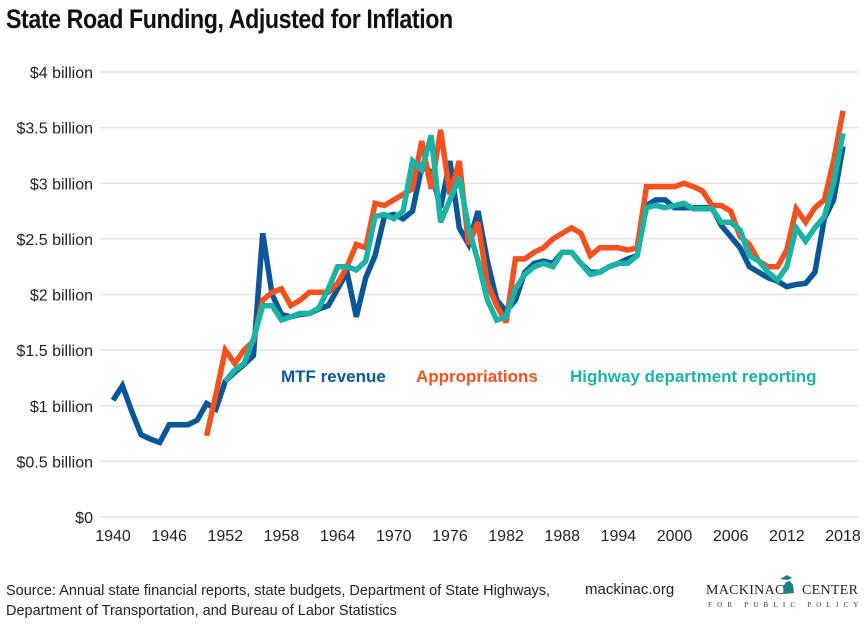 Image resolution: width=864 pixels, height=625 pixels. What do you see at coordinates (84, 518) in the screenshot?
I see `y-tick-label: $0` at bounding box center [84, 518].